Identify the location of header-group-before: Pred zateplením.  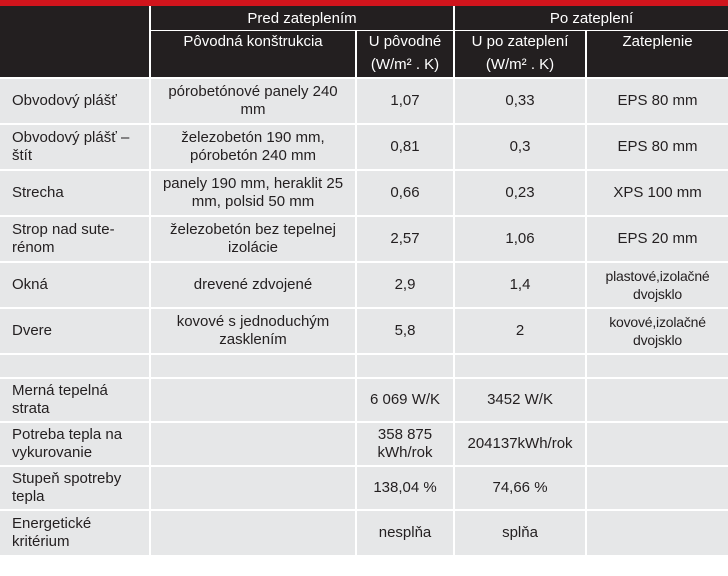
(301, 18).